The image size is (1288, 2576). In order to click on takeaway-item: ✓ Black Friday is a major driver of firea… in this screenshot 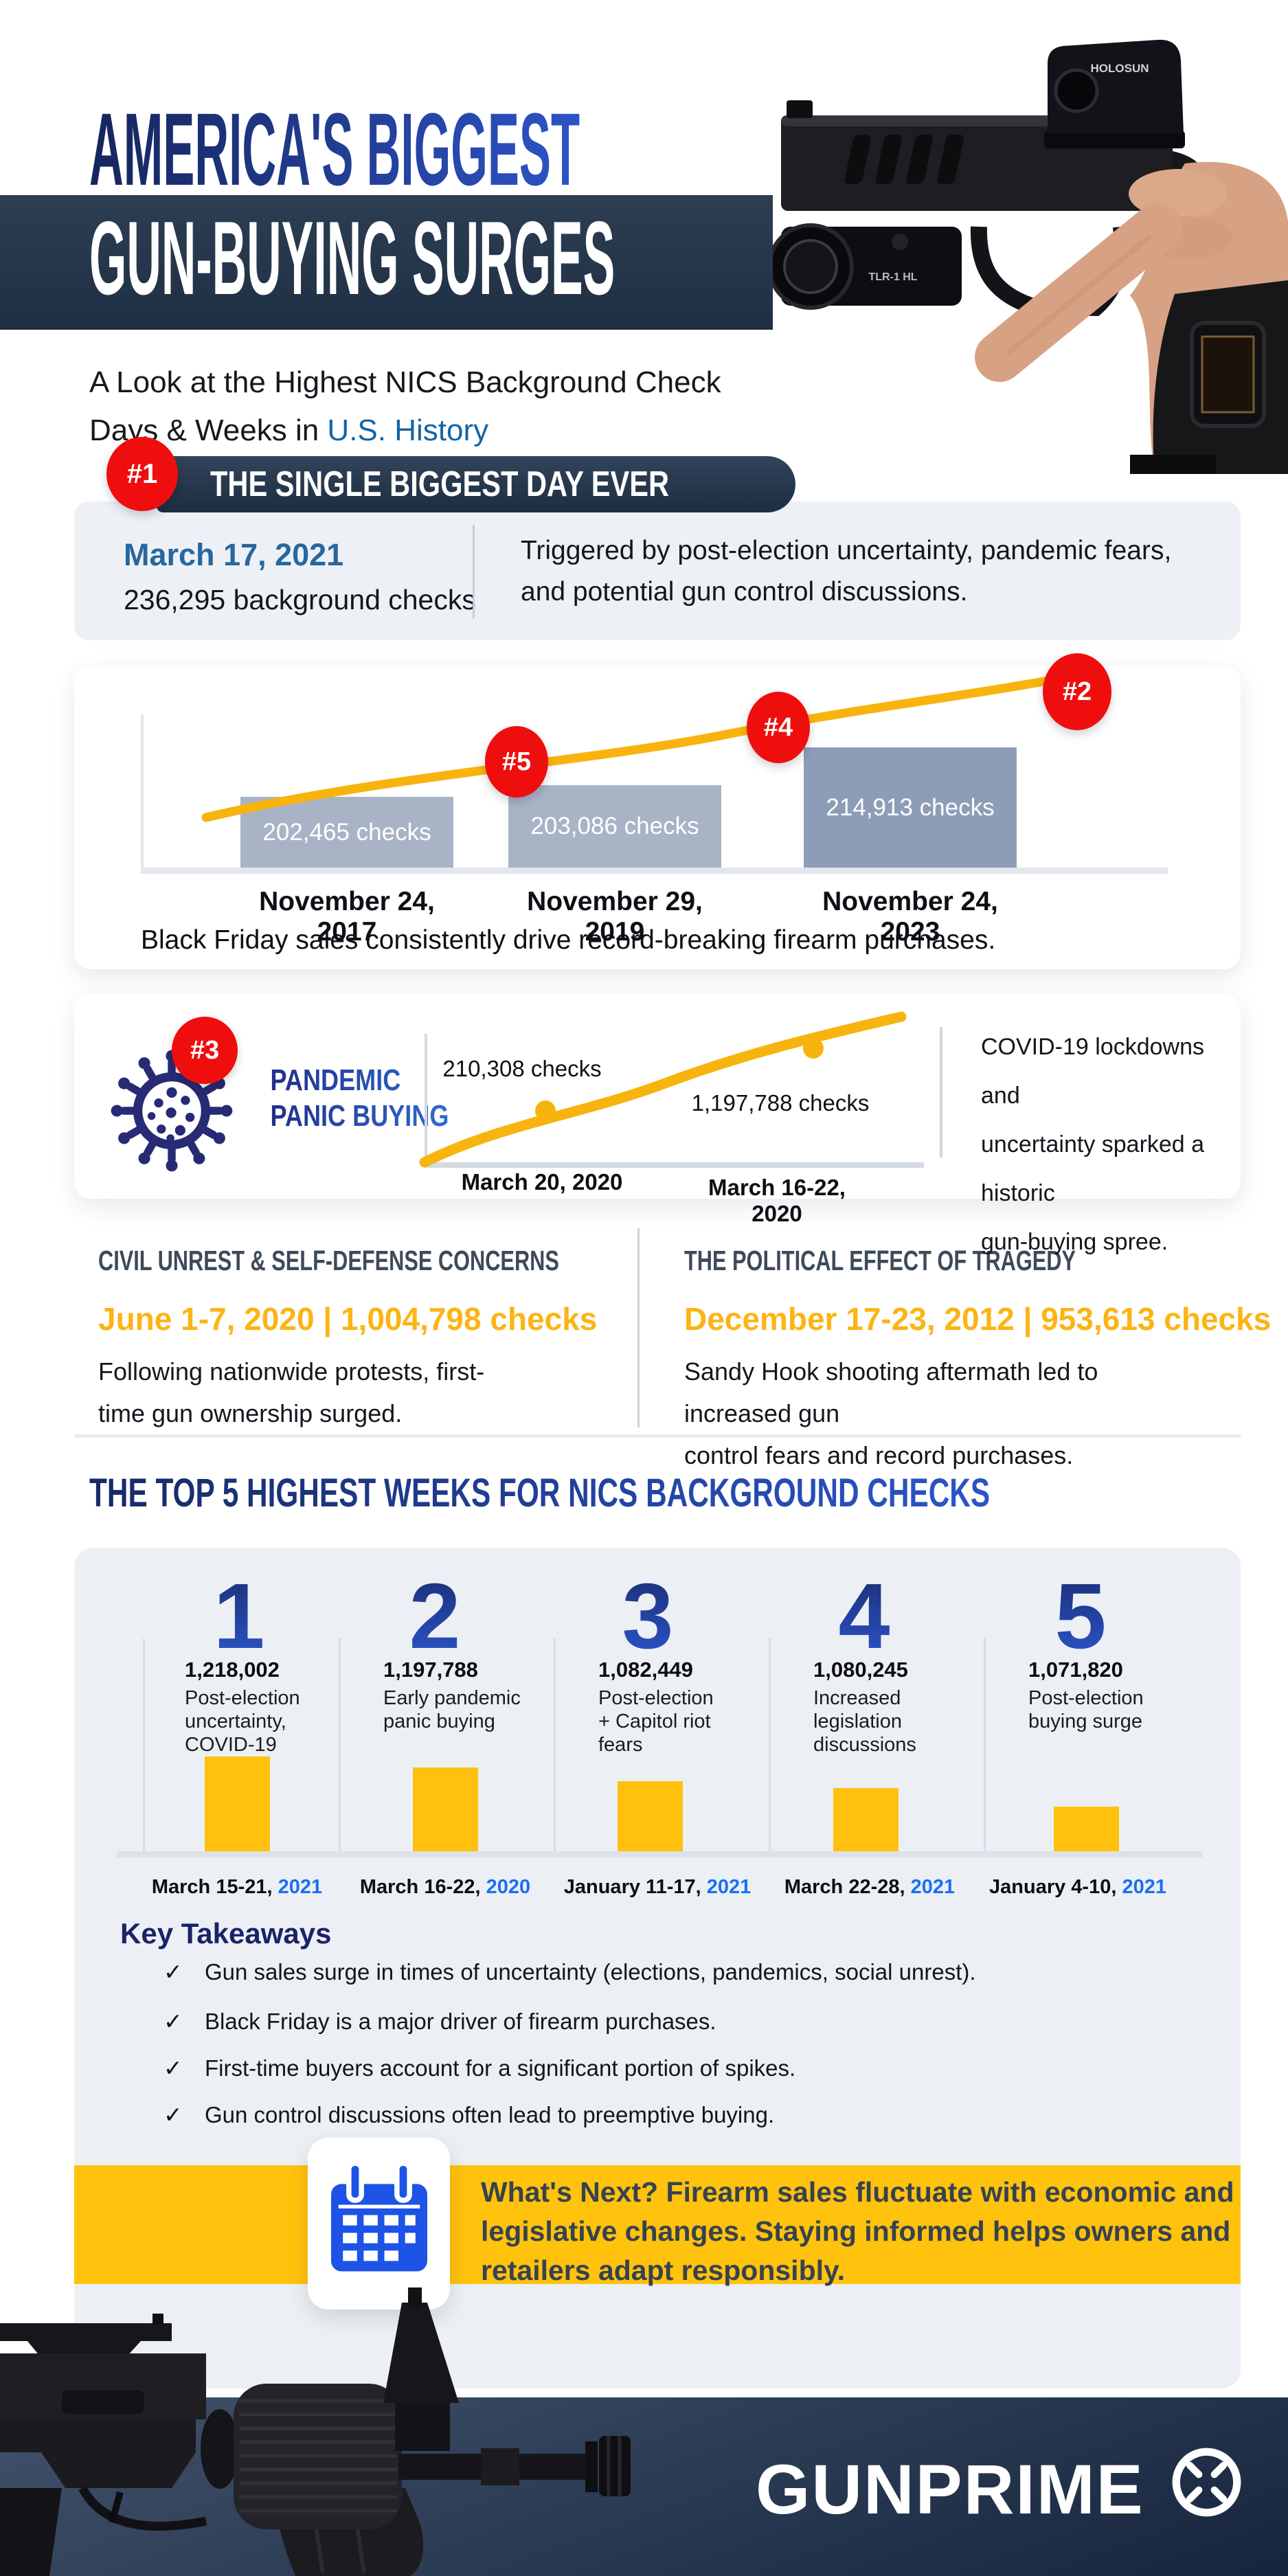, I will do `click(439, 2021)`.